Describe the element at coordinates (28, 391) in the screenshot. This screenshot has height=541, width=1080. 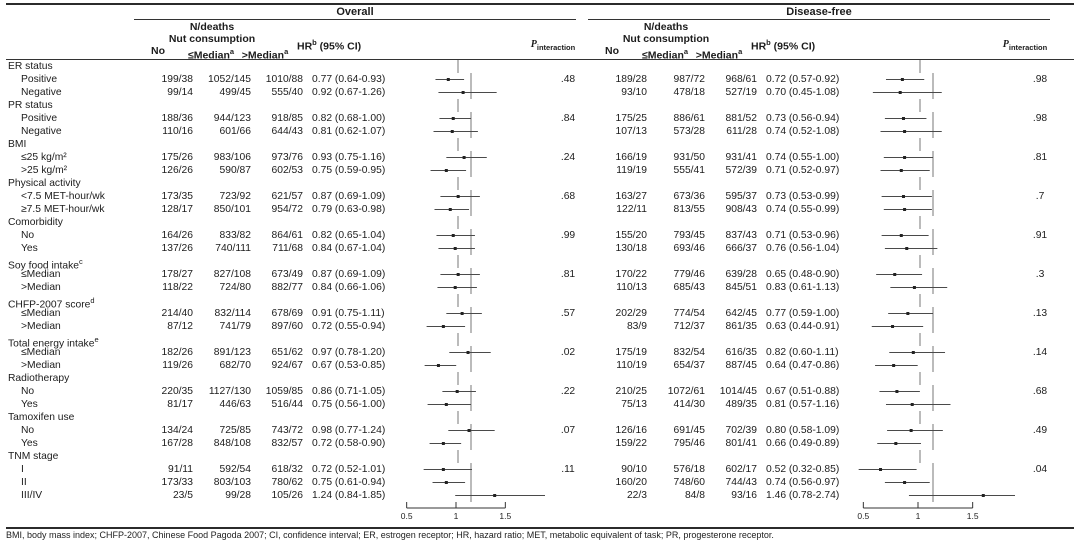
I see `row-label: No` at that location.